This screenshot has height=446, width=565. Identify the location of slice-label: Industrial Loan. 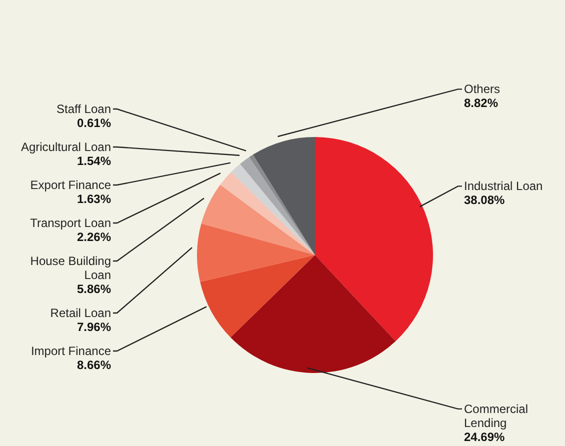
(503, 186).